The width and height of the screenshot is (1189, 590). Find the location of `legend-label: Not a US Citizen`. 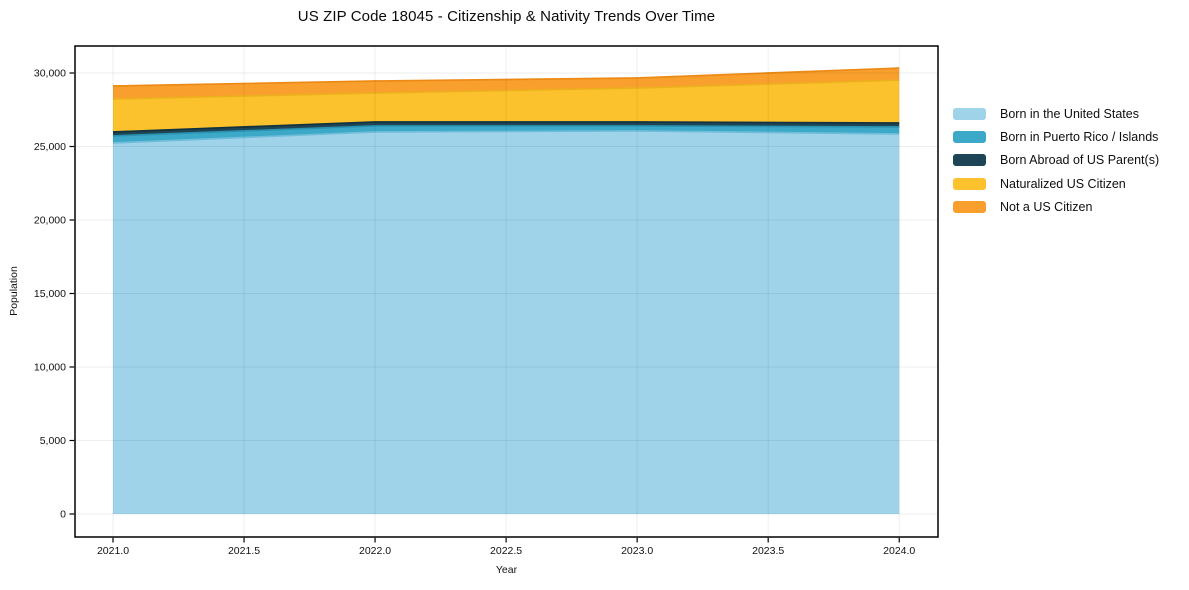

legend-label: Not a US Citizen is located at coordinates (1046, 207).